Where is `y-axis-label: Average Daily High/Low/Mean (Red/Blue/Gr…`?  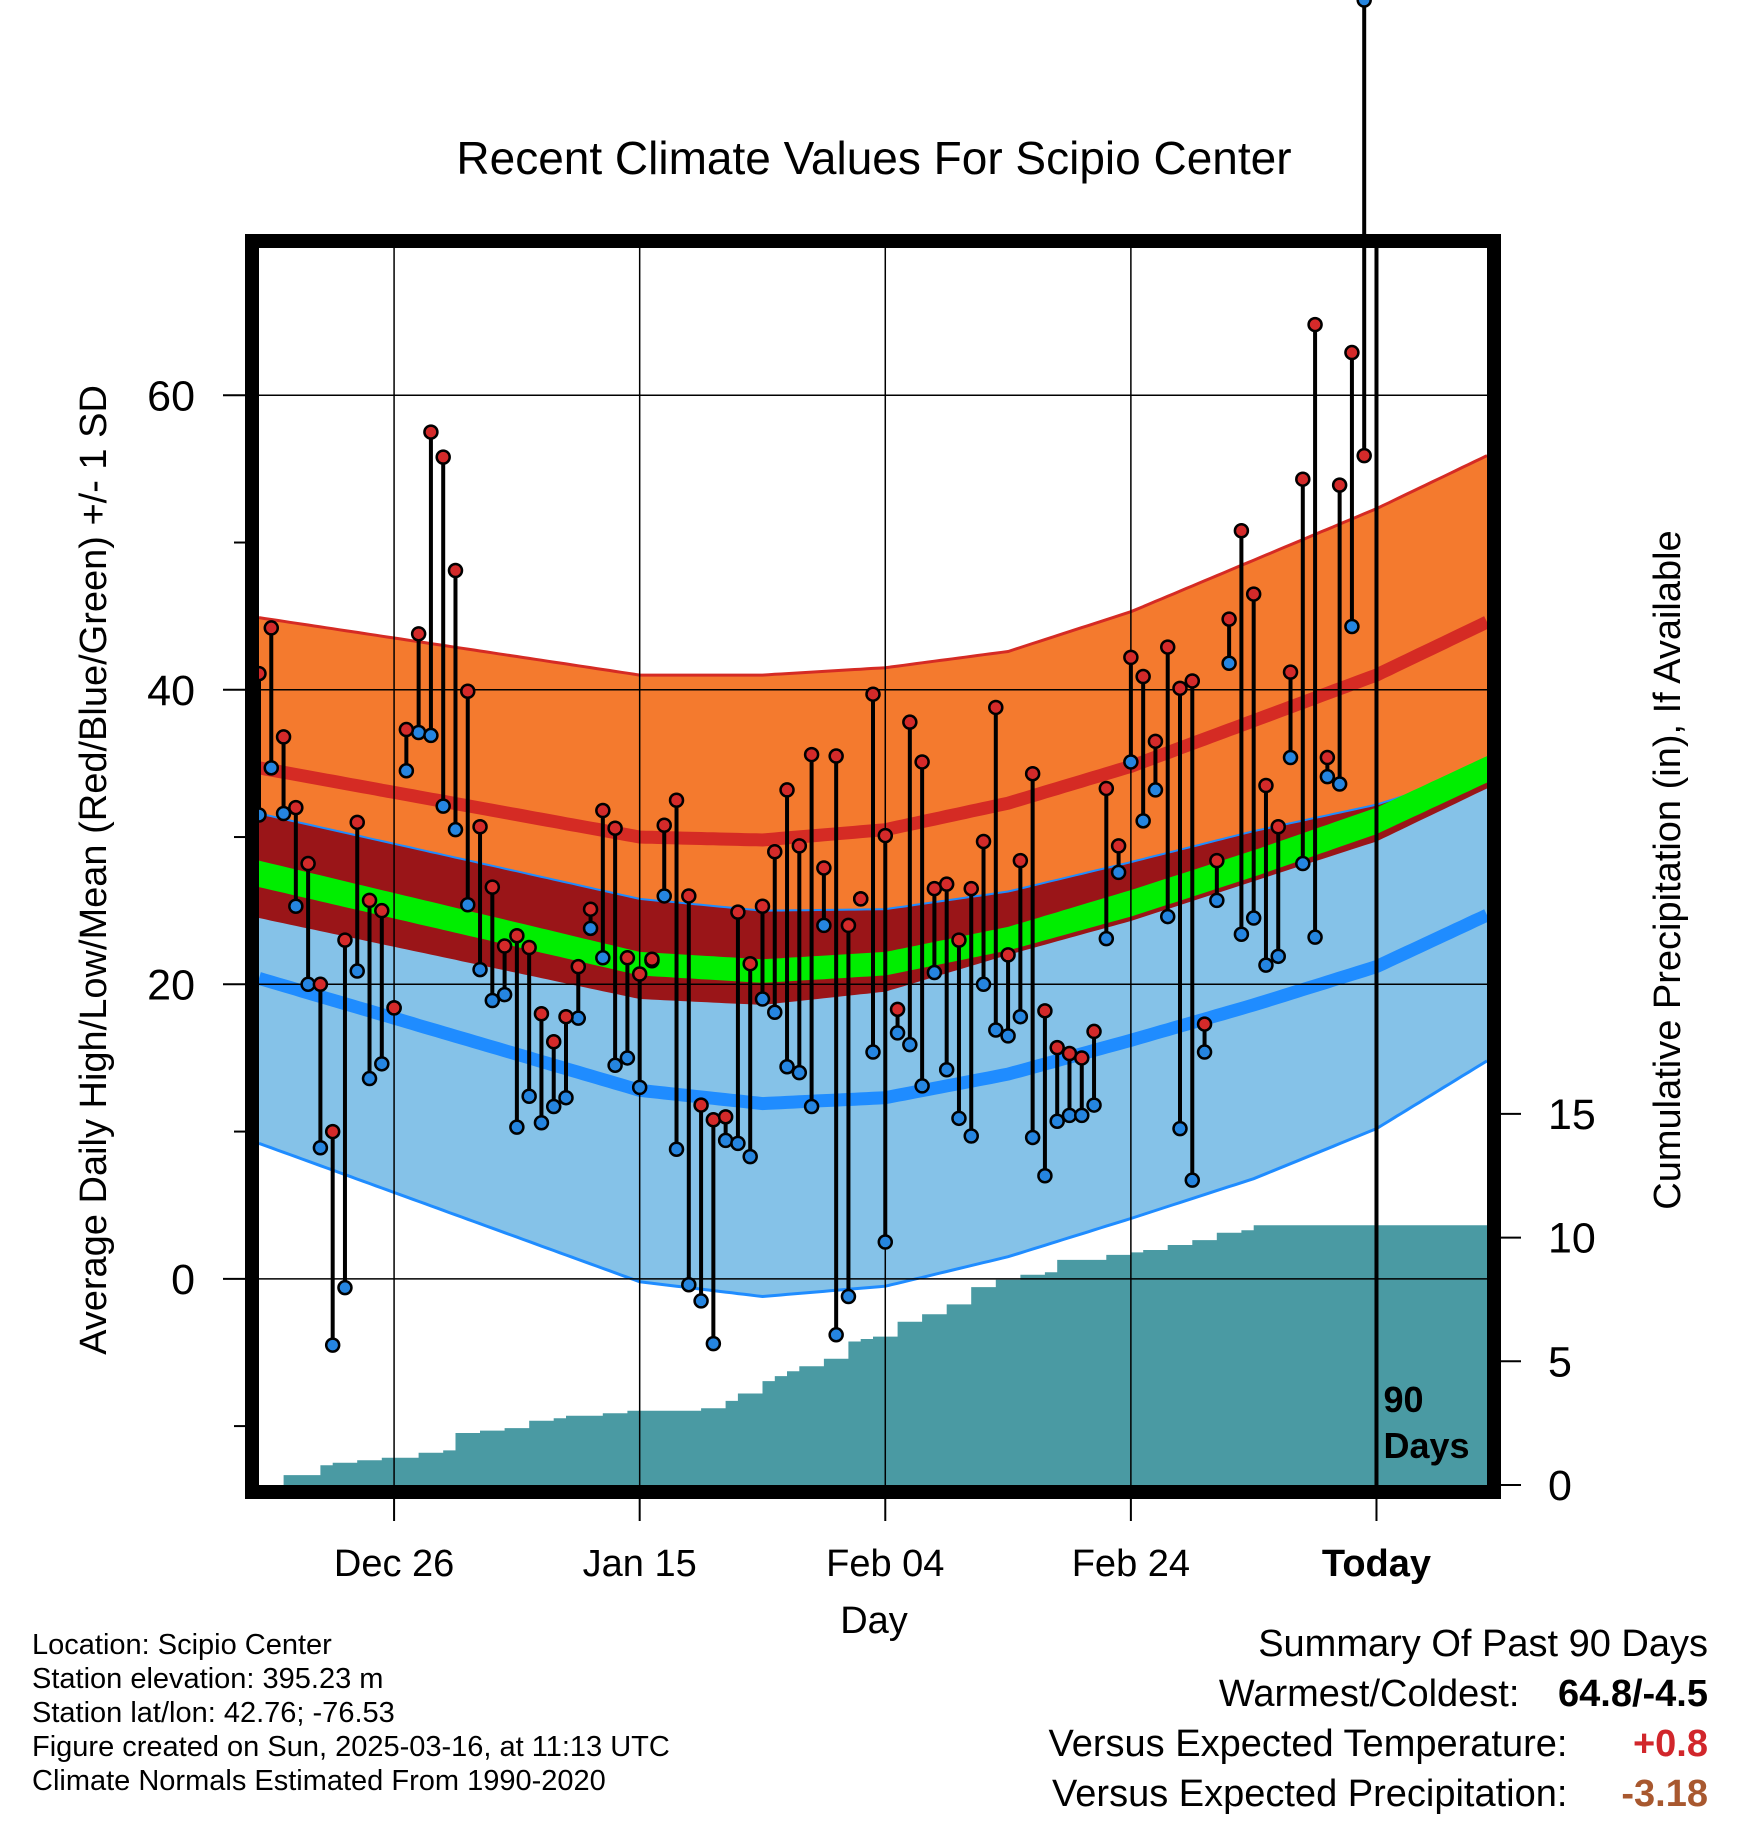 y-axis-label: Average Daily High/Low/Mean (Red/Blue/Gr… is located at coordinates (94, 870).